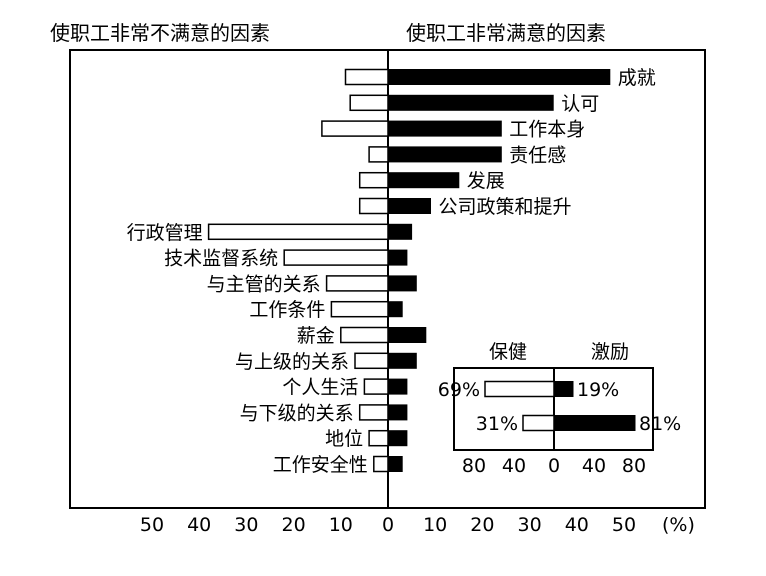  I want to click on inset-left-title: 保健, so click(508, 352).